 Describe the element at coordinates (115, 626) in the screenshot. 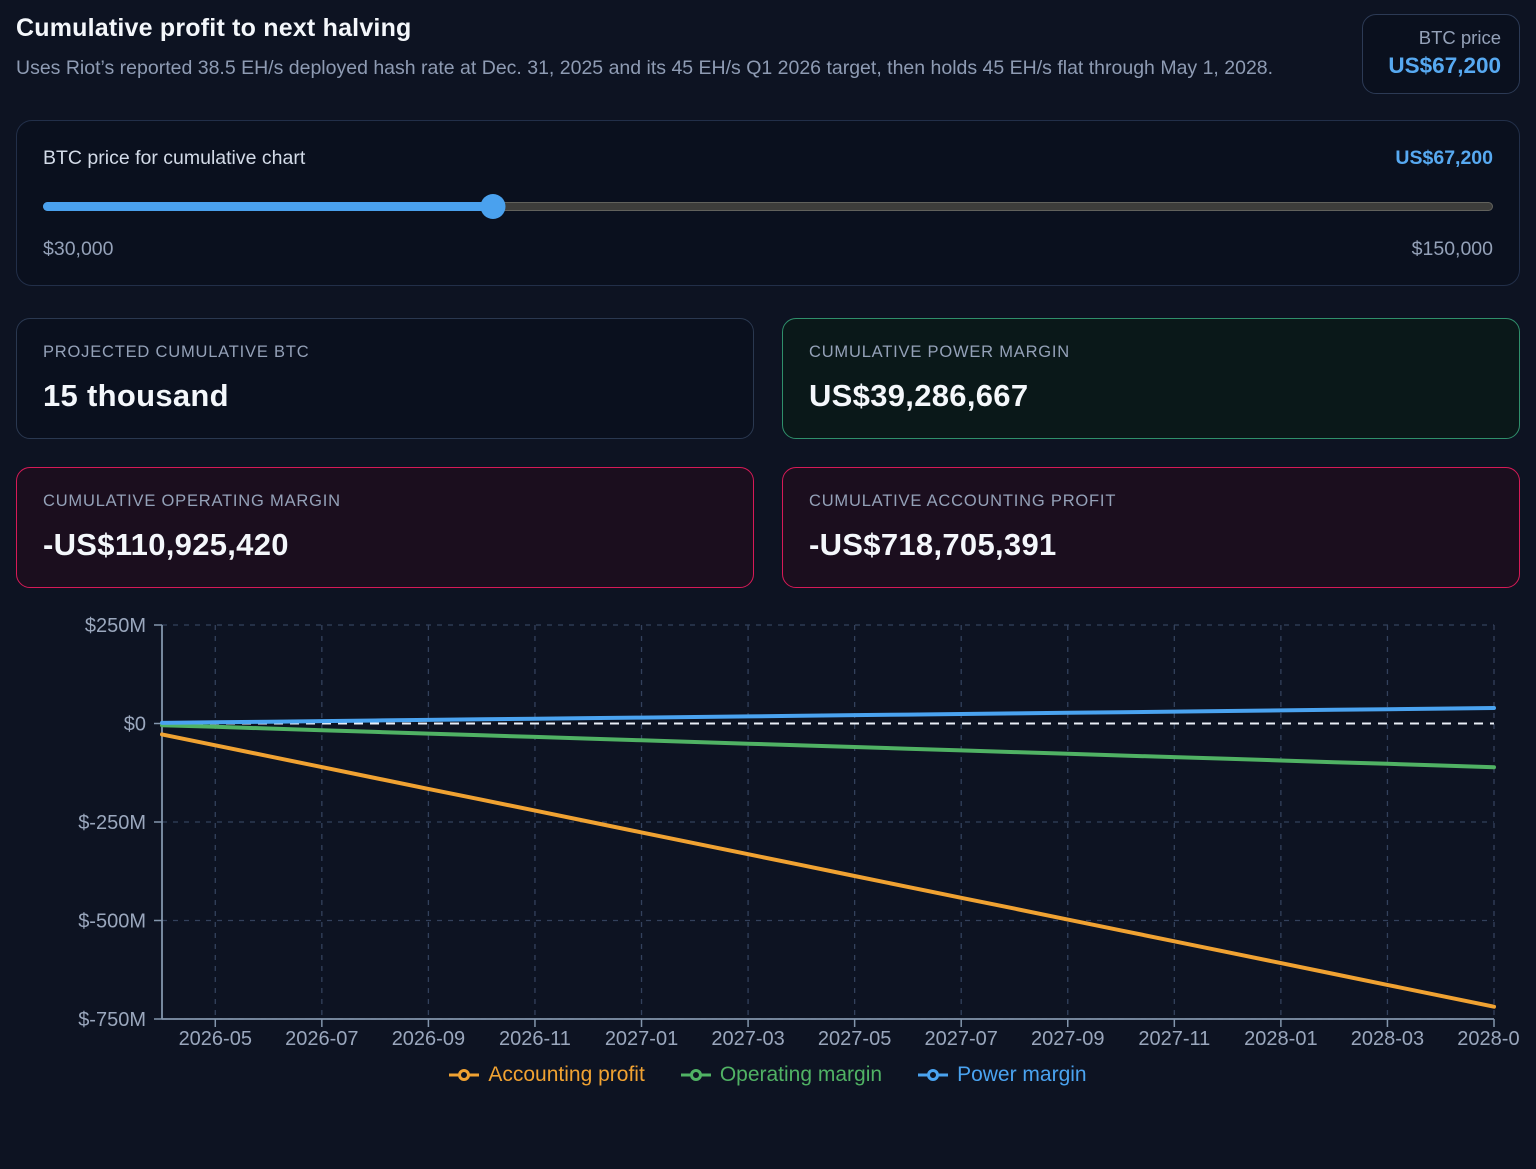

I see `y-tick-label: $250M` at that location.